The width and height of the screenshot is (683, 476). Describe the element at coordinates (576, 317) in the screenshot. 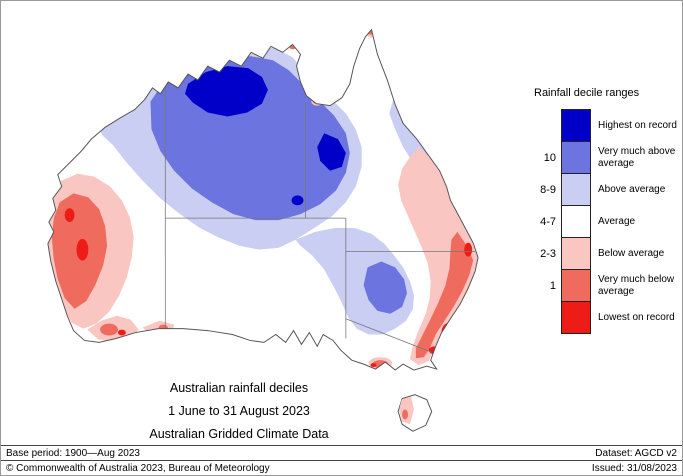

I see `legend-swatch-lowest` at that location.